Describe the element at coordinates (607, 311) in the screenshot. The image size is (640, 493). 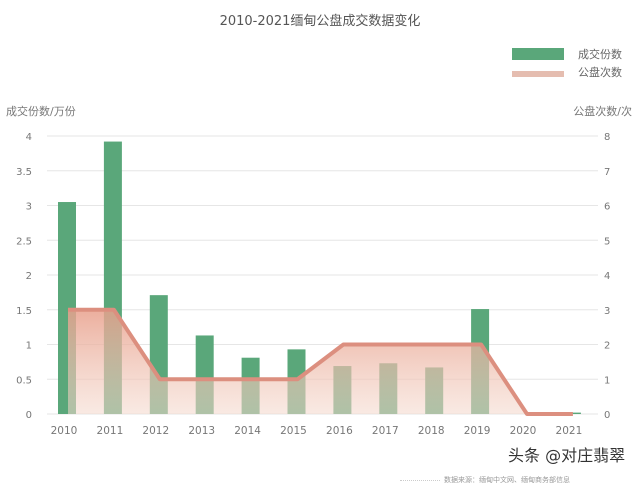
I see `y-tick-right: 3` at that location.